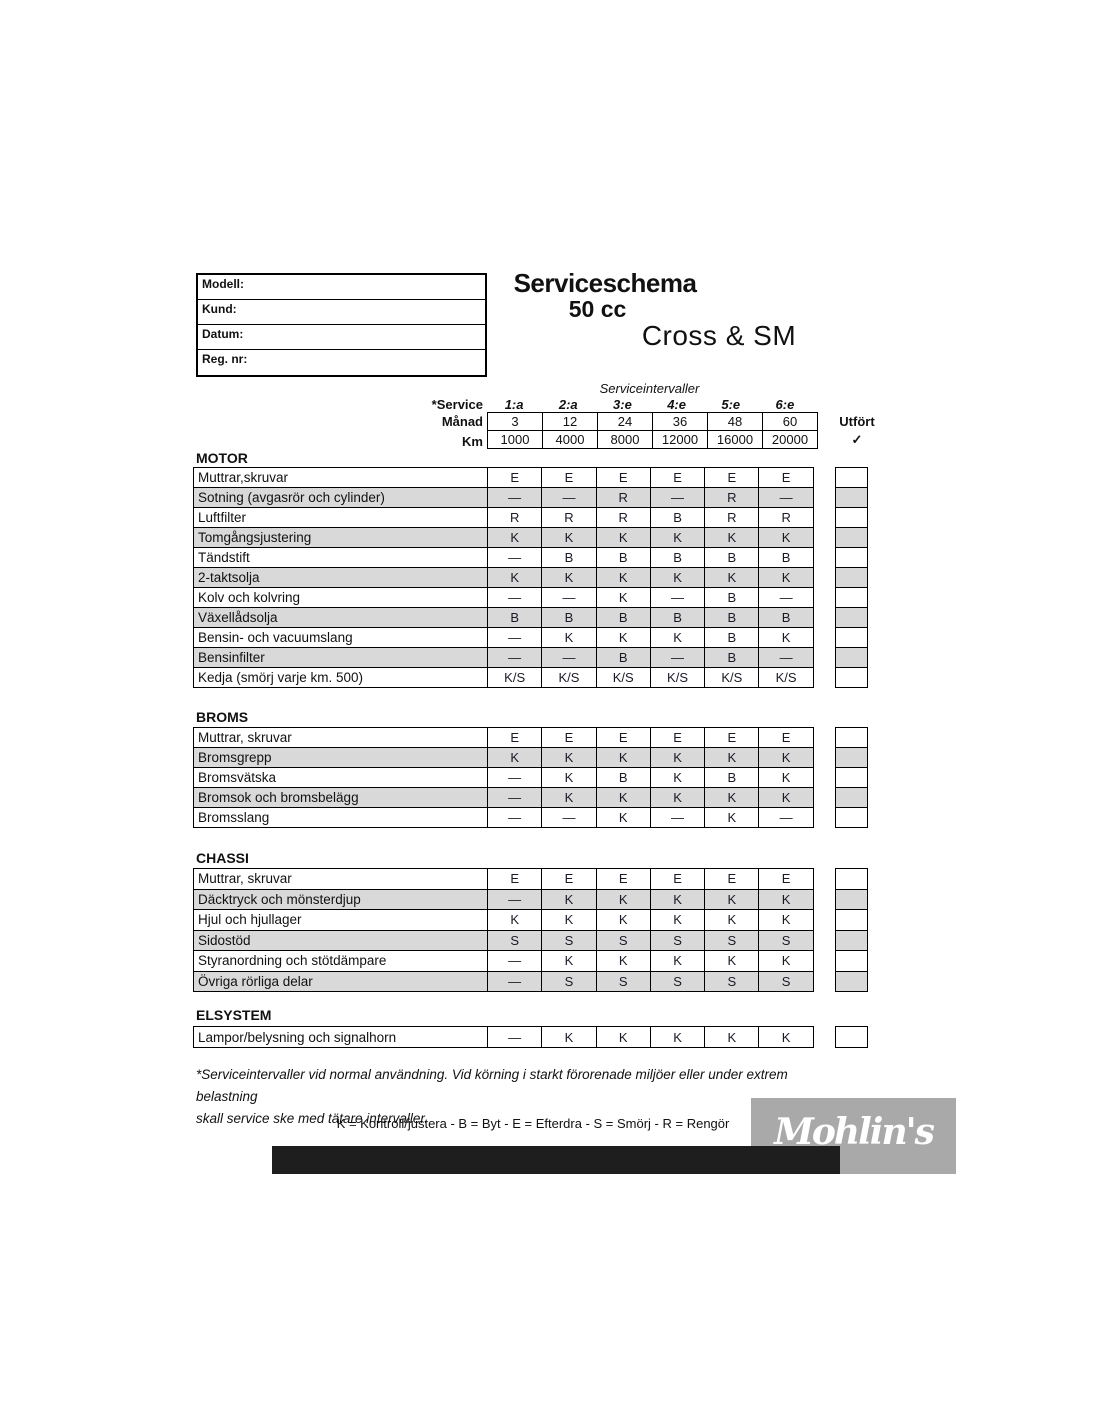  I want to click on table-row: 2-taktsolja K K K K K K, so click(503, 577).